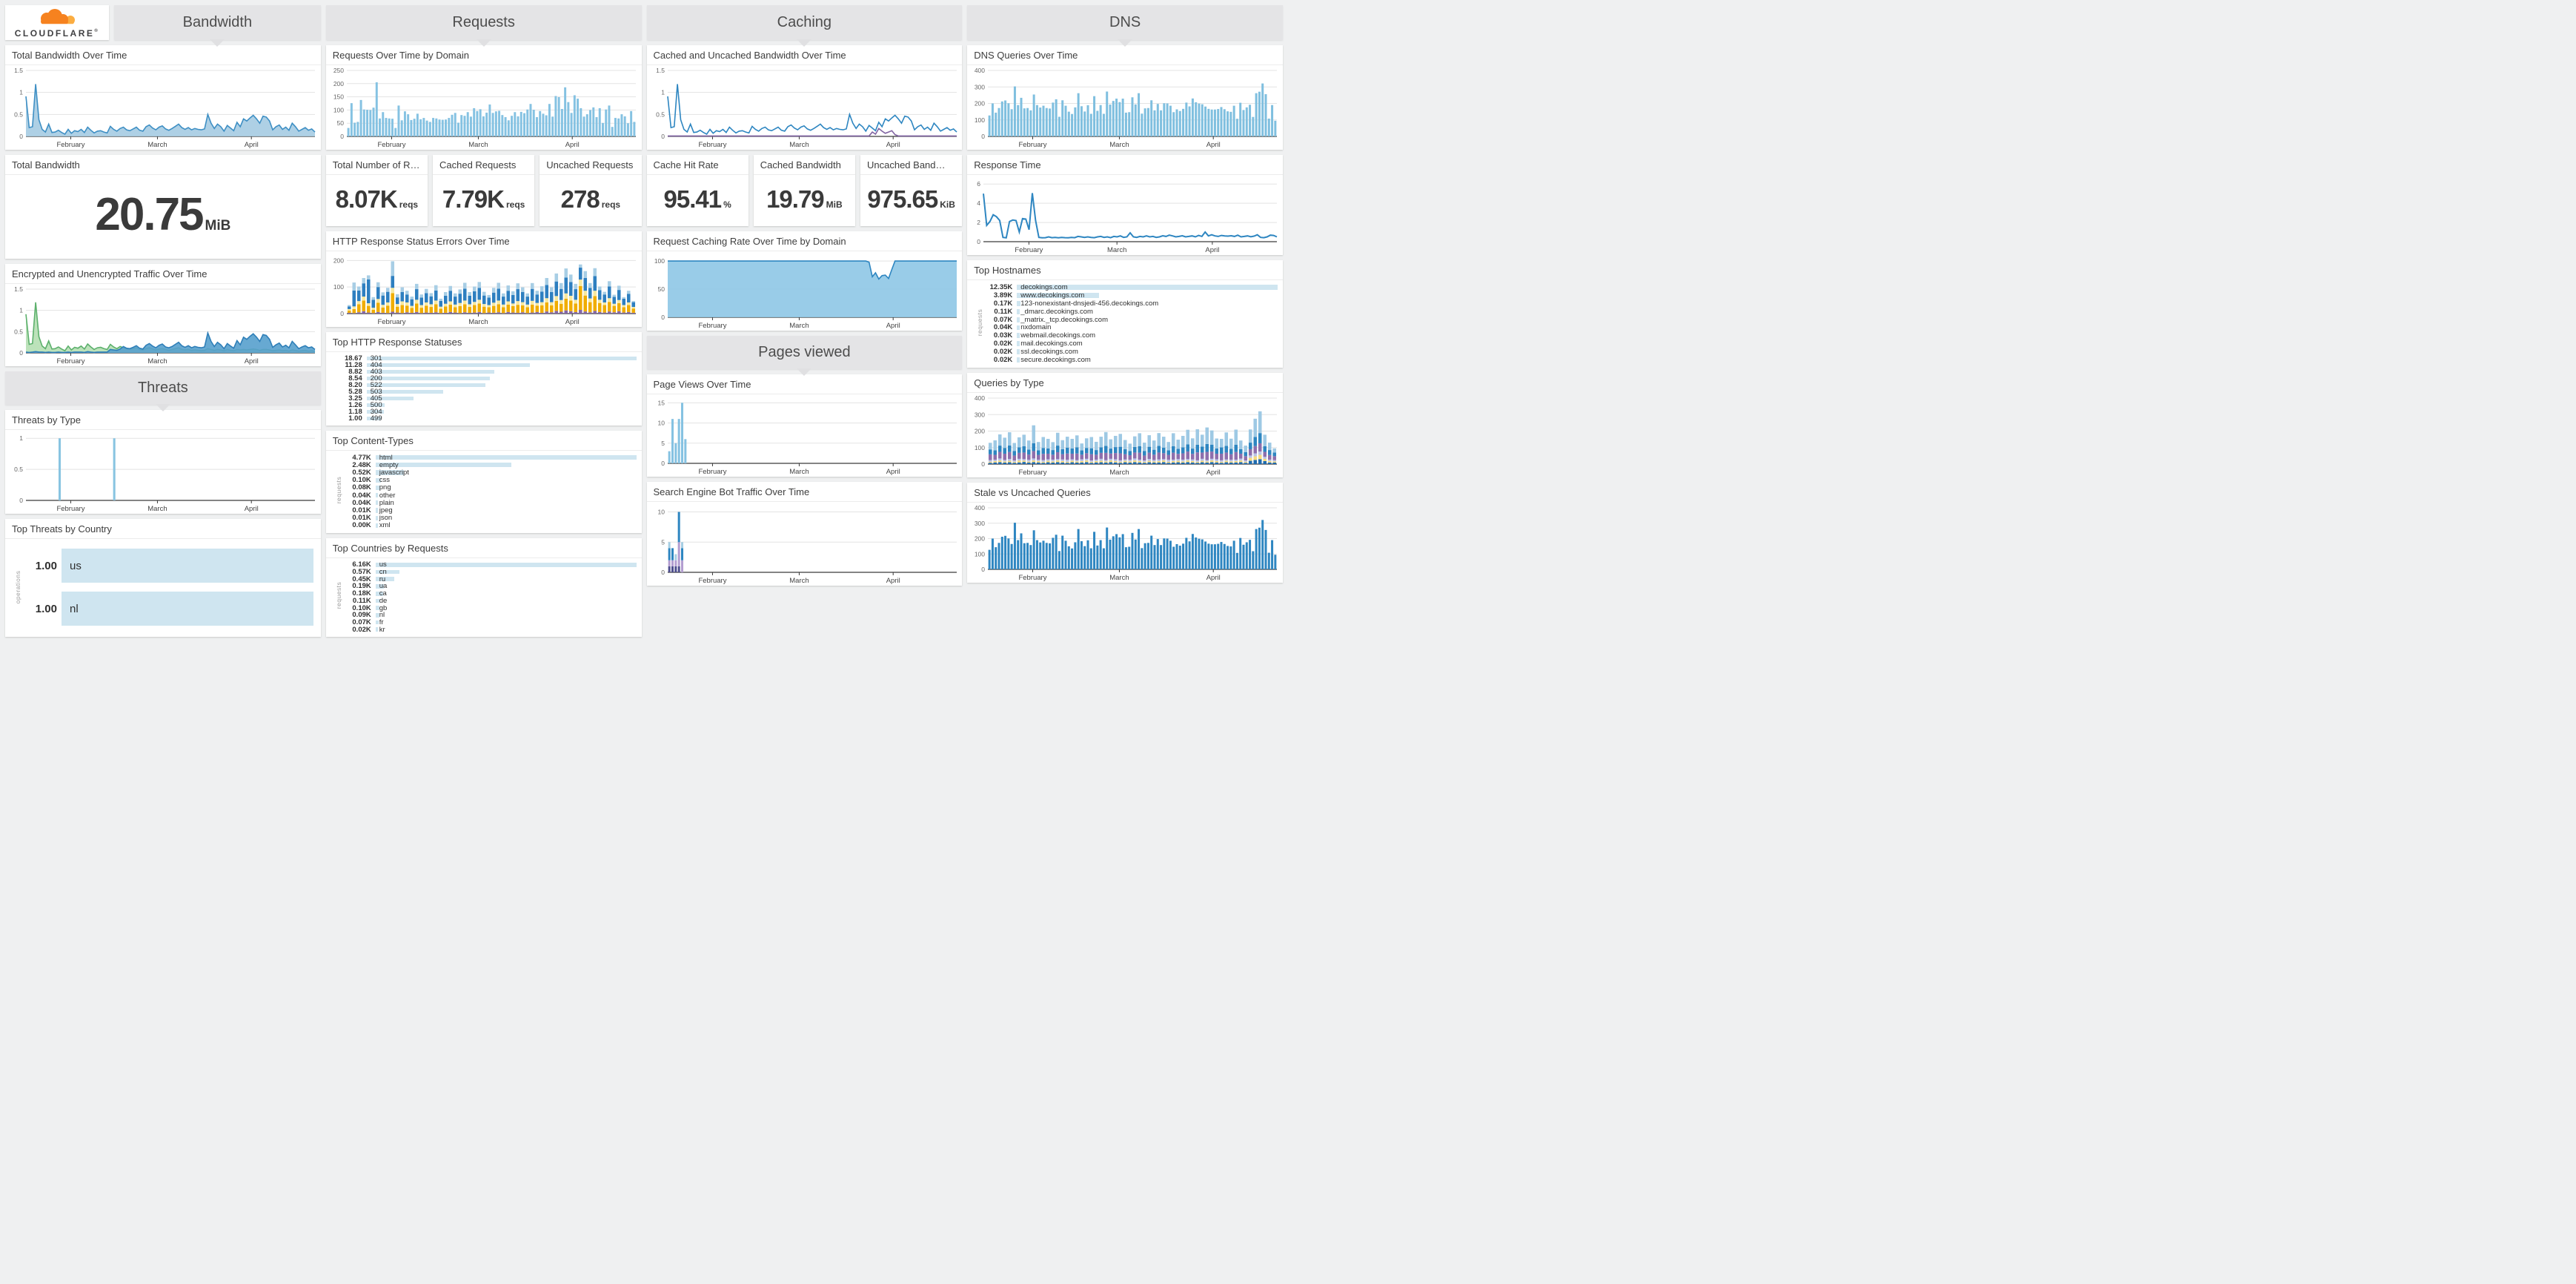 The image size is (2576, 1284). Describe the element at coordinates (162, 388) in the screenshot. I see `section-title: Threats` at that location.